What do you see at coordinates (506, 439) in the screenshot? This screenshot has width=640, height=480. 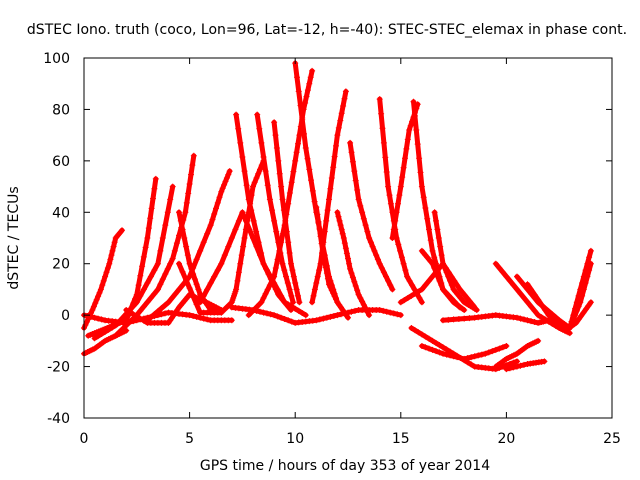 I see `x-tick-label: 20` at bounding box center [506, 439].